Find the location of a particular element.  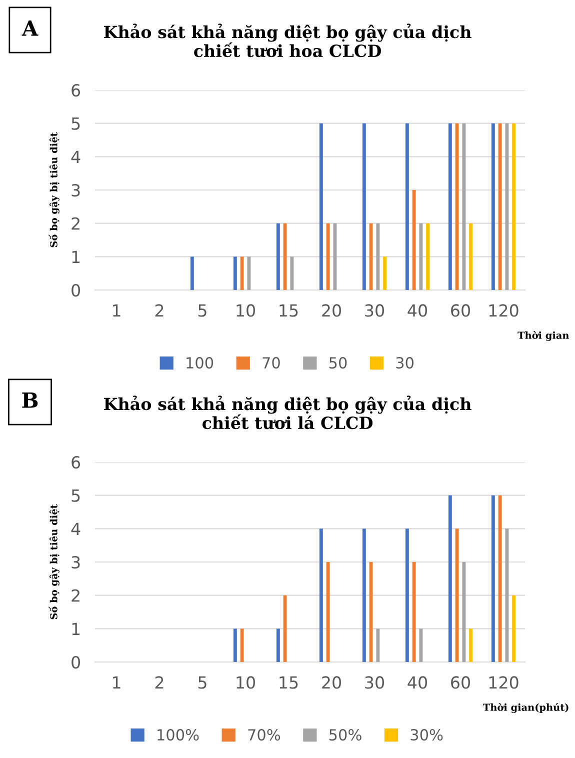

legend-label: 100% is located at coordinates (178, 735).